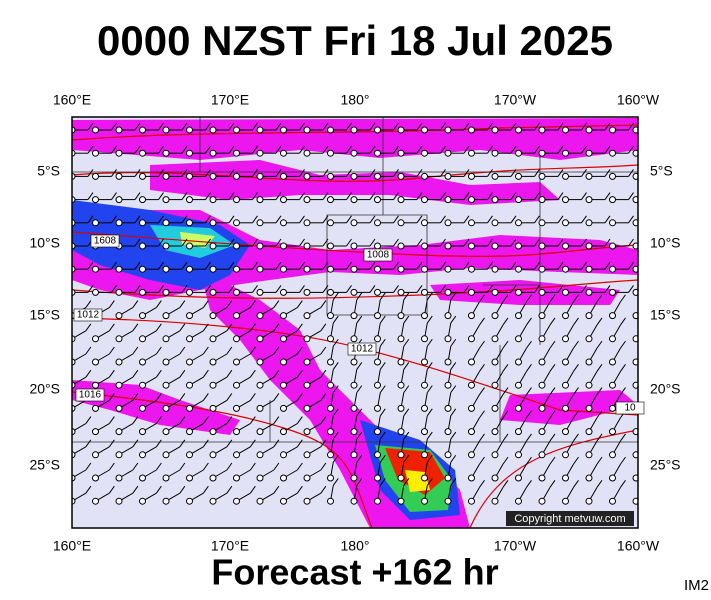  Describe the element at coordinates (569, 519) in the screenshot. I see `copyright: Copyright metvuw.com` at that location.